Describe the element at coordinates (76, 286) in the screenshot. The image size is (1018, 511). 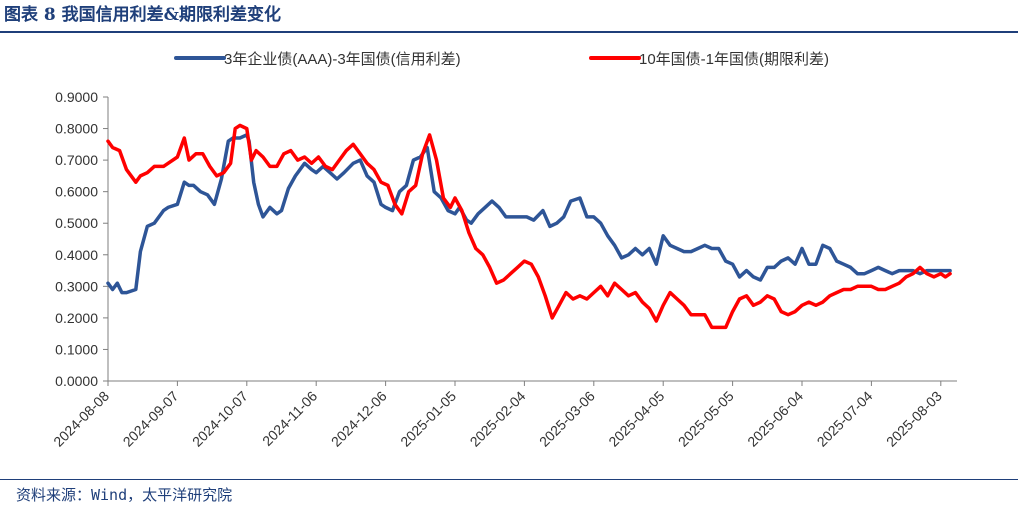
I see `y-tick-label: 0.3000` at that location.